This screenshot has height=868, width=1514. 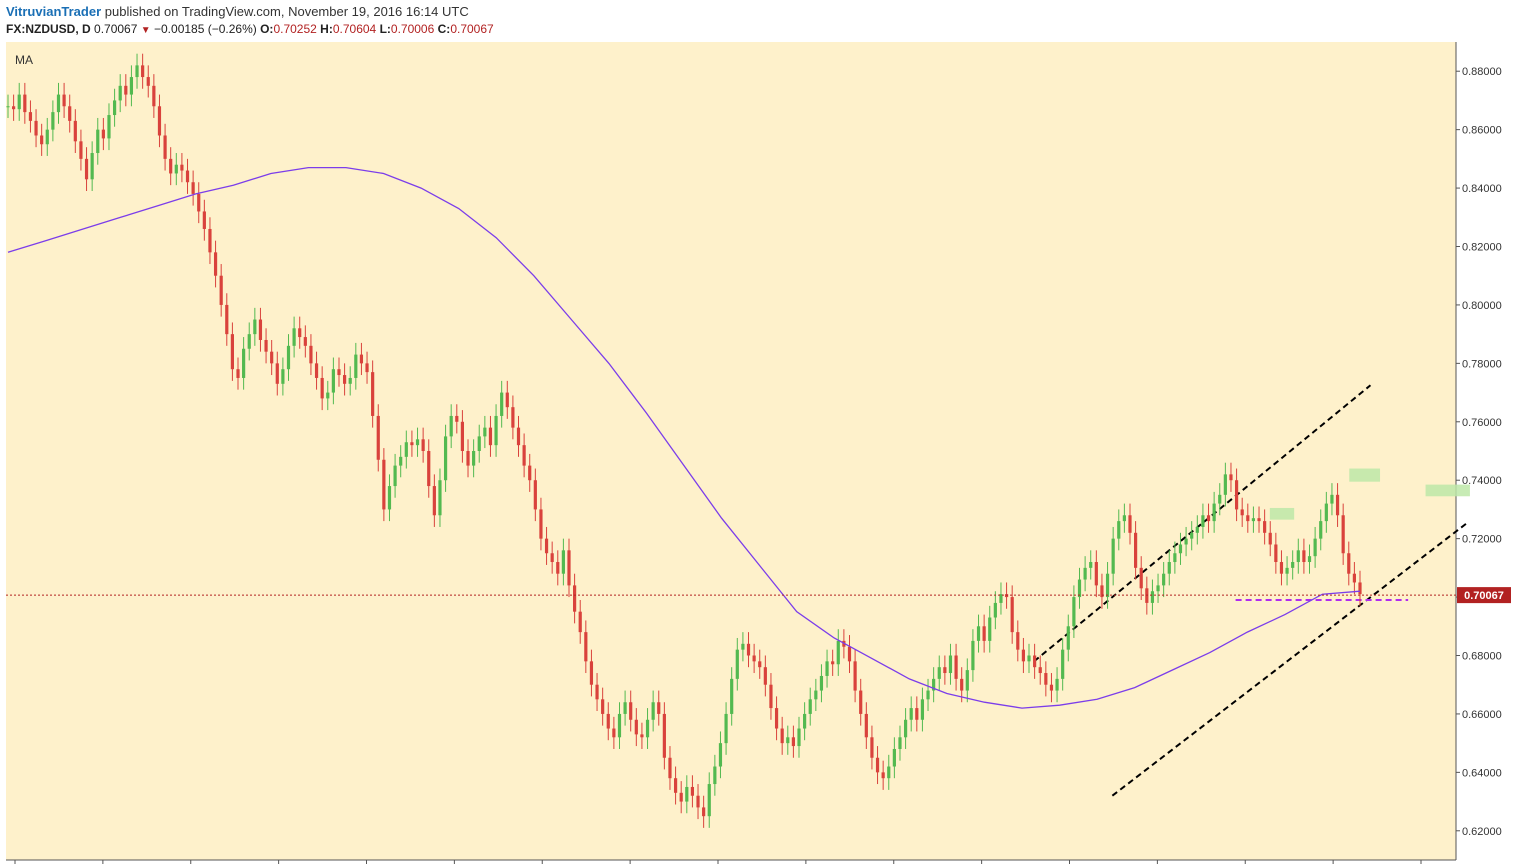 I want to click on indicator-label: MA, so click(x=24, y=60).